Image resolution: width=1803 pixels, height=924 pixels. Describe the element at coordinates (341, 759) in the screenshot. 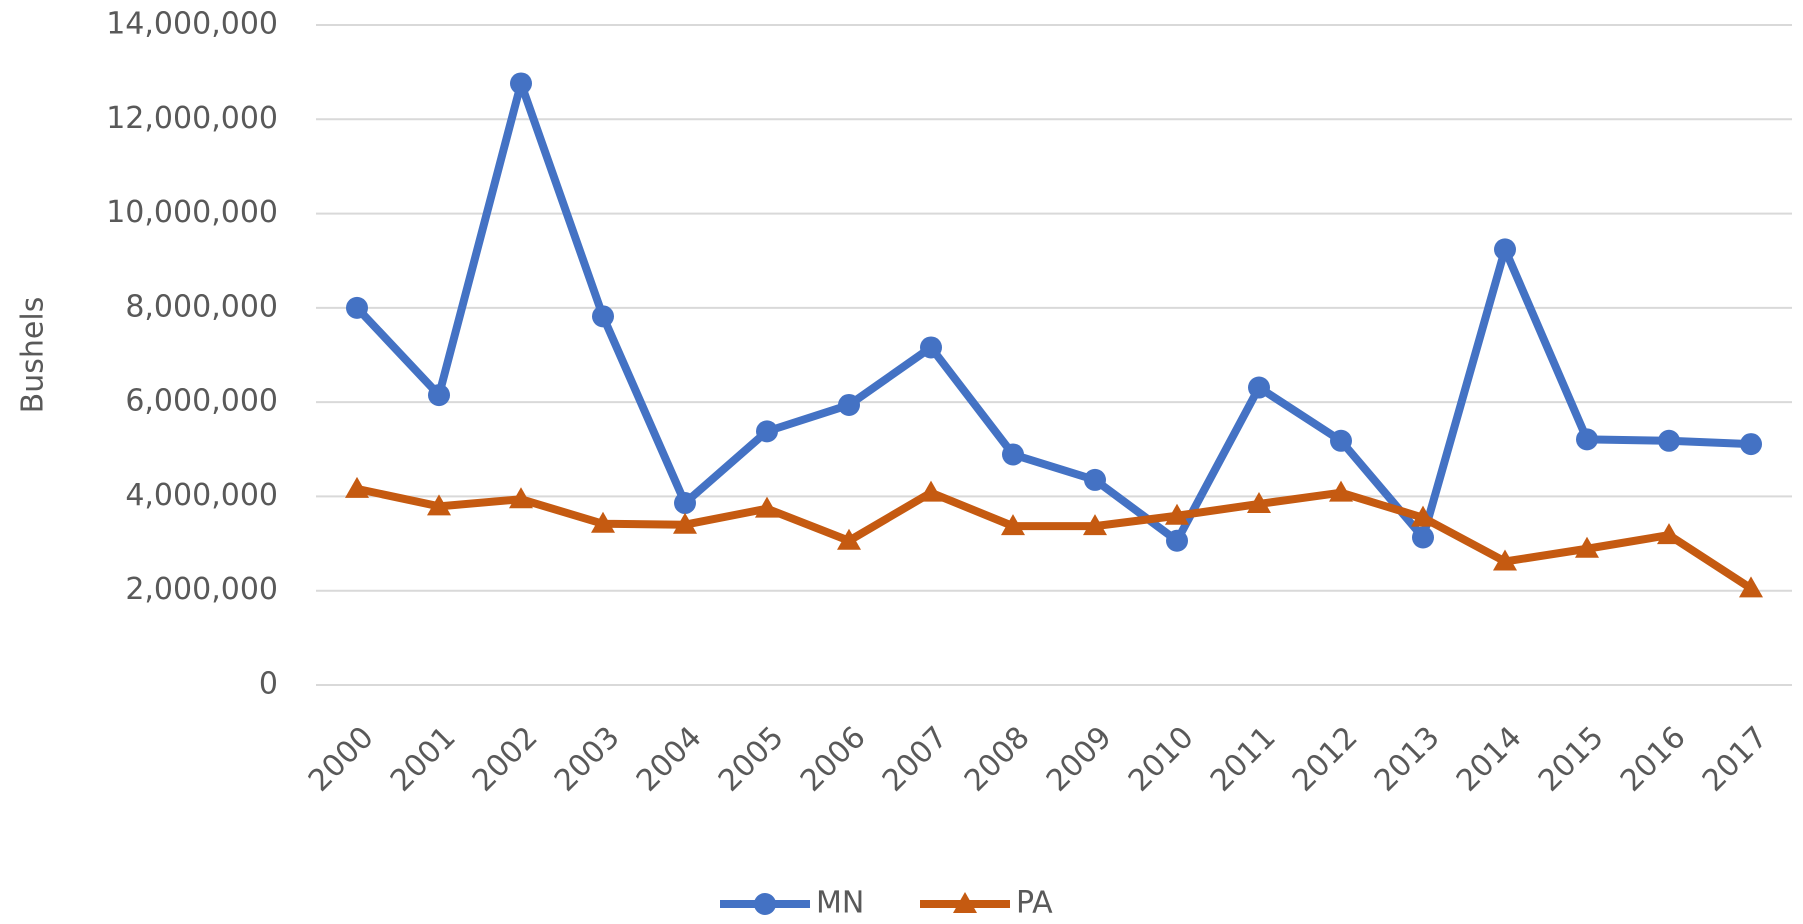

I see `x-tick-label: 2000` at that location.